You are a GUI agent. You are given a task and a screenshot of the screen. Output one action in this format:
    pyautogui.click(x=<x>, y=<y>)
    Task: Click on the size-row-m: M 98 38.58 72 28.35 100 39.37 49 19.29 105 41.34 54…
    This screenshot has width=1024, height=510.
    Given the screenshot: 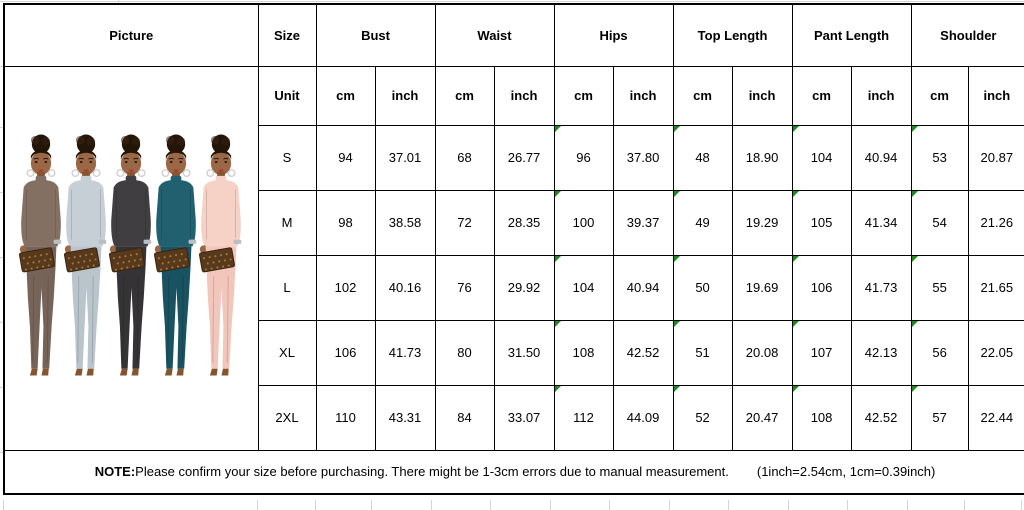 What is the action you would take?
    pyautogui.click(x=514, y=222)
    